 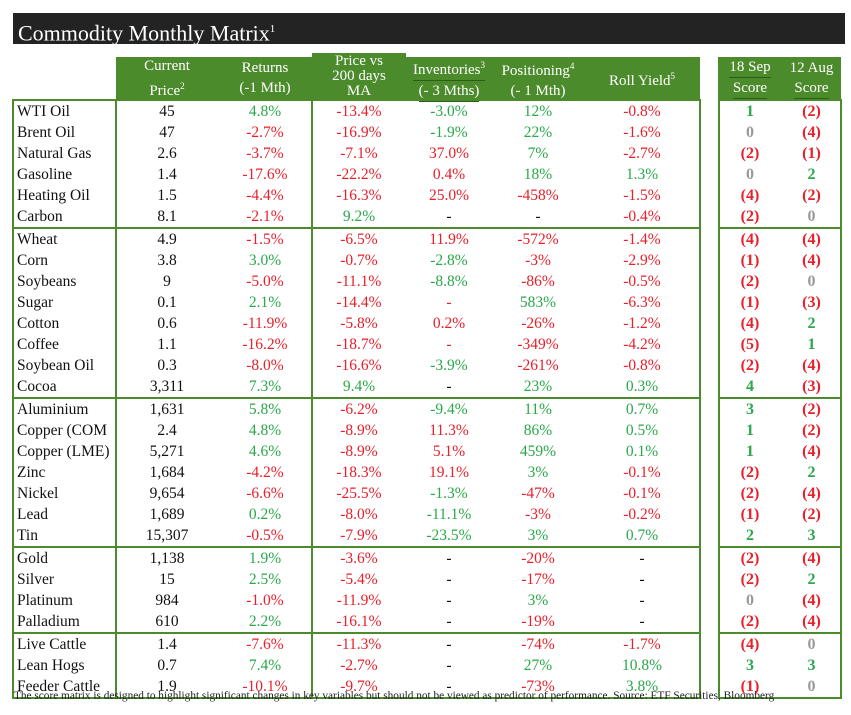 What do you see at coordinates (750, 600) in the screenshot?
I see `score-18-sep-cell: 0` at bounding box center [750, 600].